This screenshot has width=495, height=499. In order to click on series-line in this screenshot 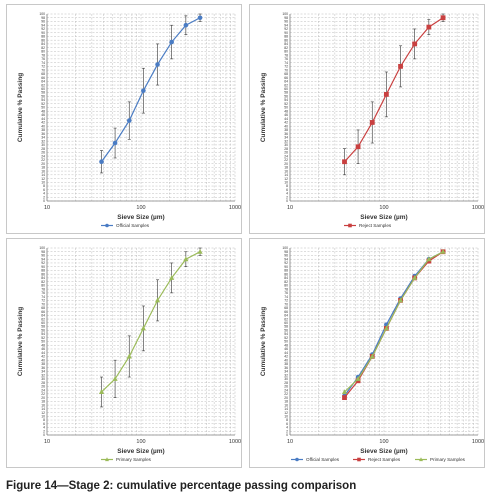, I will do `click(151, 322)`.